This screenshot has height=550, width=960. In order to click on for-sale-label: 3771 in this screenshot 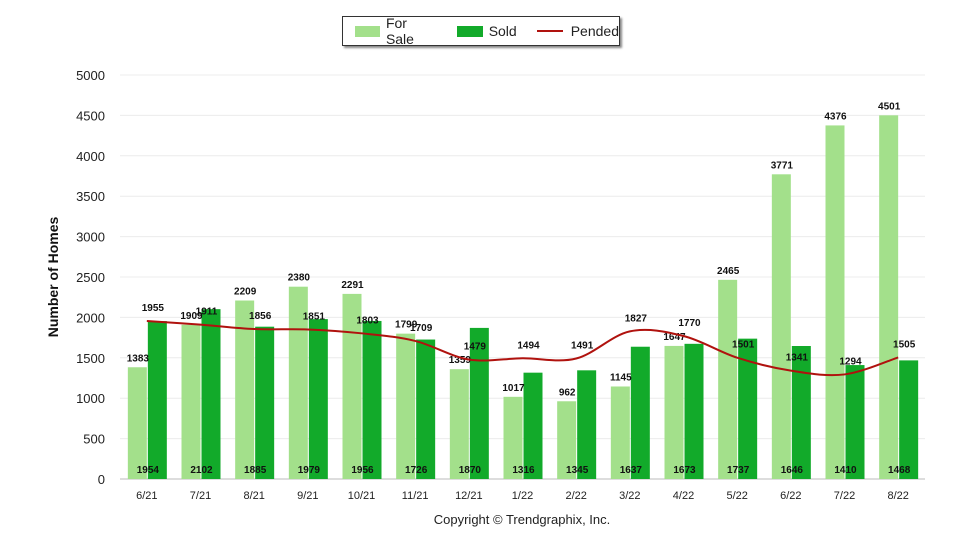, I will do `click(782, 165)`.